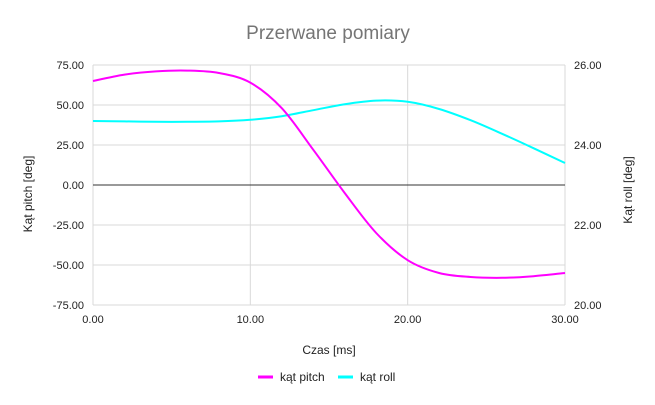  What do you see at coordinates (302, 377) in the screenshot?
I see `legend-label-pitch: kąt pitch` at bounding box center [302, 377].